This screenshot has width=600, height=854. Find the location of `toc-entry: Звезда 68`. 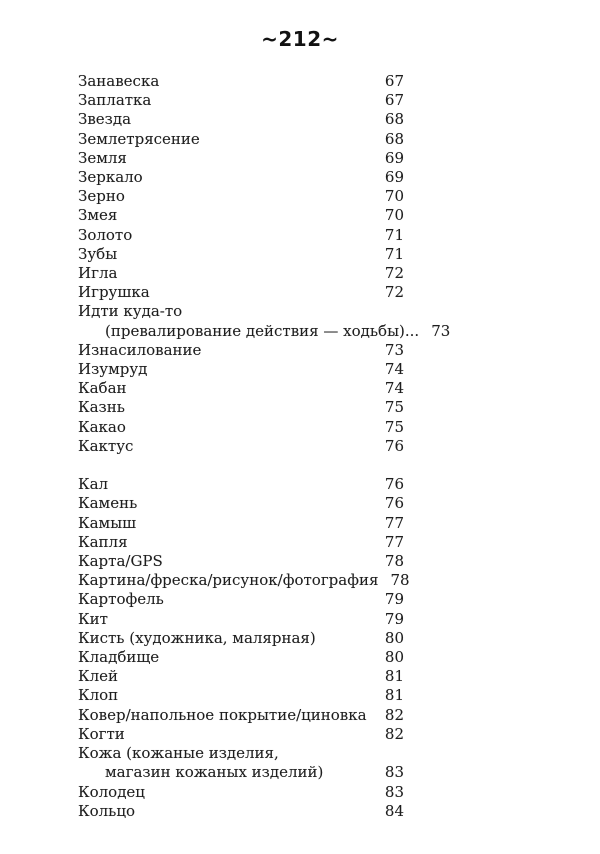

toc-entry: Звезда 68 is located at coordinates (241, 119).